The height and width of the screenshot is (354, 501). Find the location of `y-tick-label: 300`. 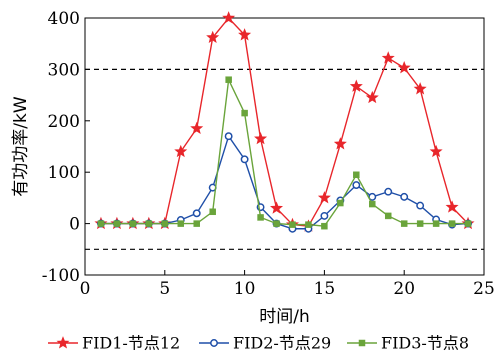

y-tick-label: 300 is located at coordinates (64, 70).